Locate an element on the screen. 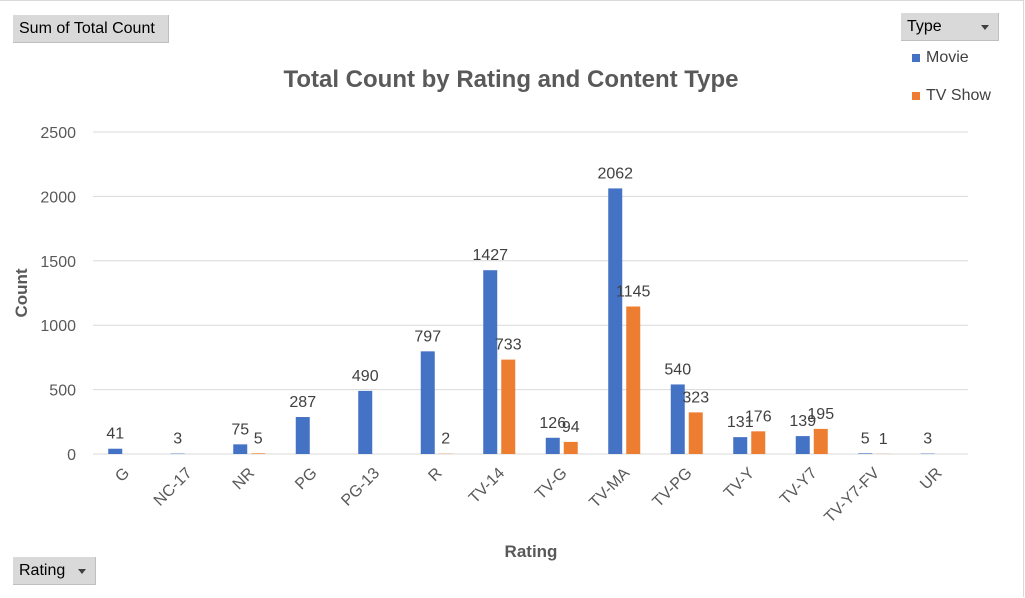 The width and height of the screenshot is (1025, 598). legend-swatch-movie is located at coordinates (916, 57).